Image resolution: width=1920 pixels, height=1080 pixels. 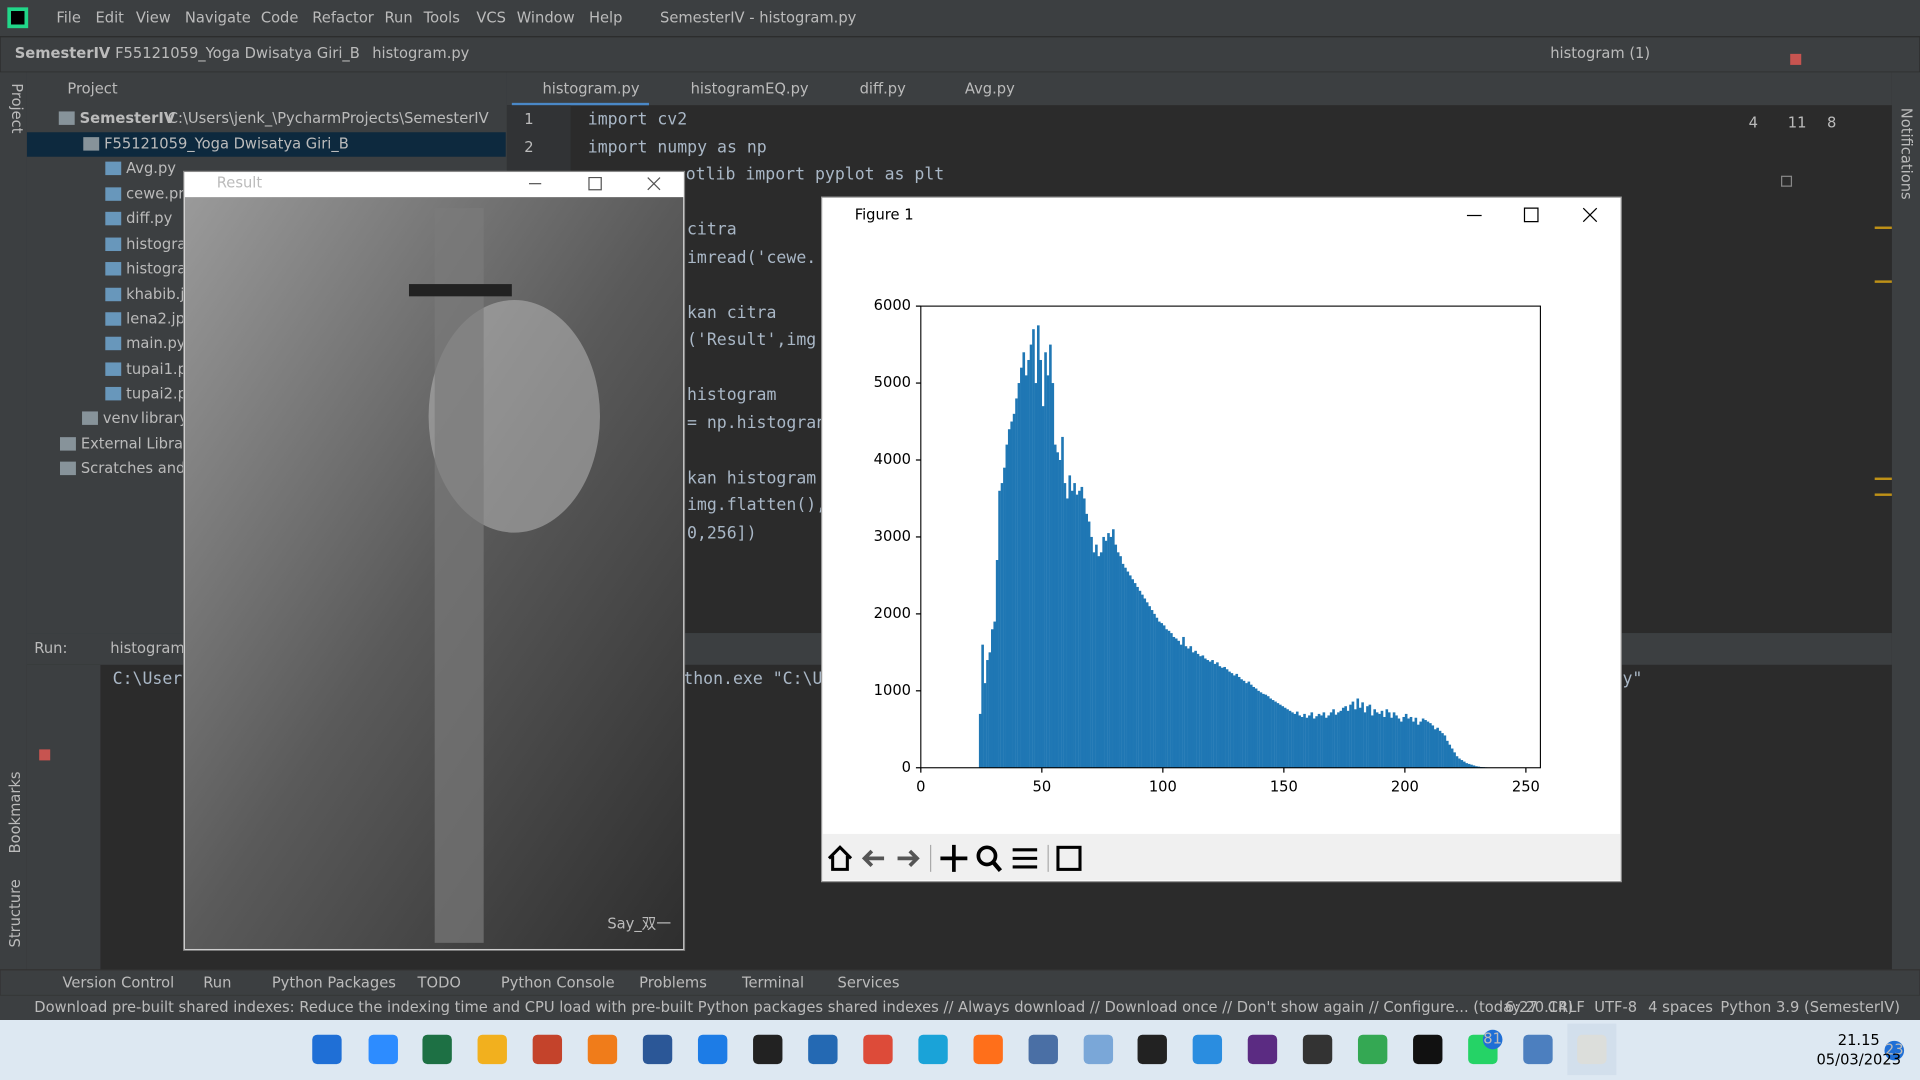 What do you see at coordinates (883, 88) in the screenshot?
I see `editor-tab: diff.py` at bounding box center [883, 88].